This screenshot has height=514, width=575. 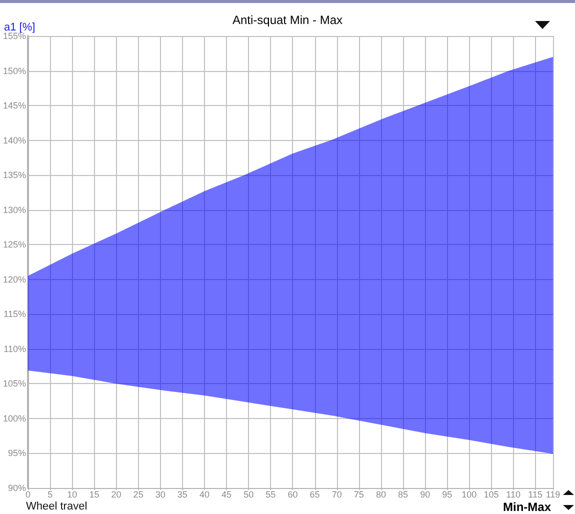 What do you see at coordinates (293, 495) in the screenshot?
I see `x-tick-label: 60` at bounding box center [293, 495].